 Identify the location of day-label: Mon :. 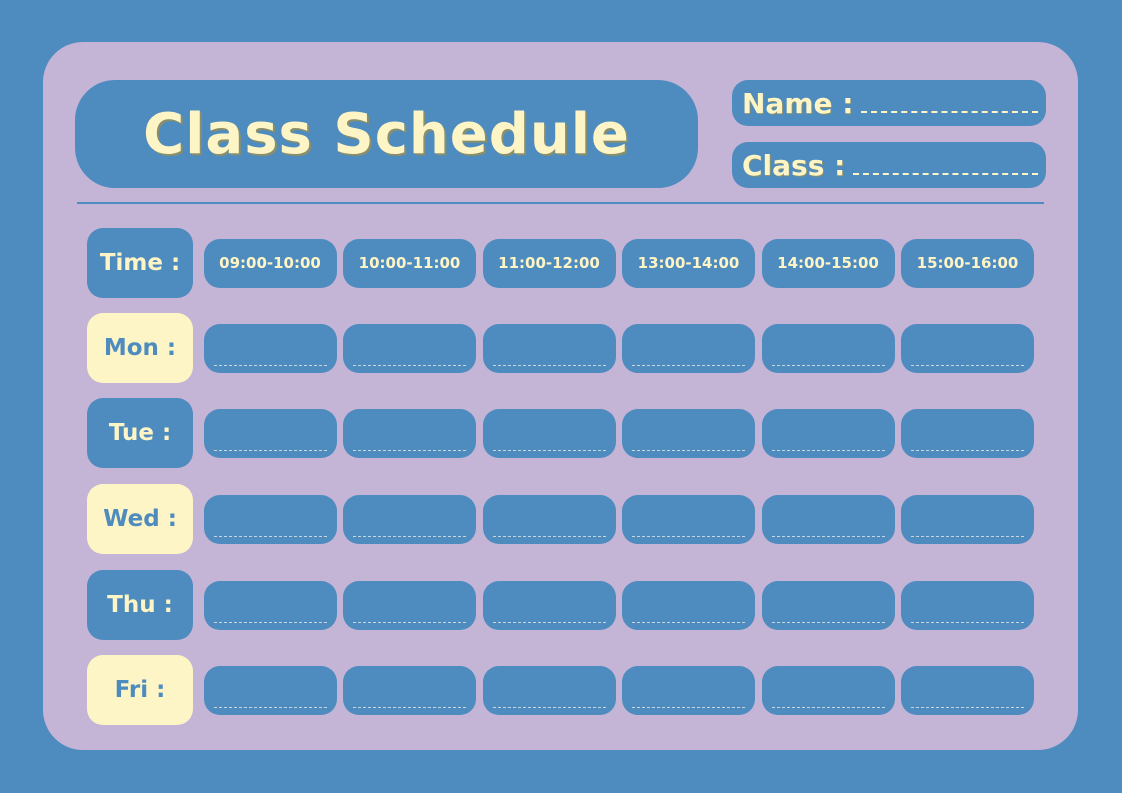
(140, 348).